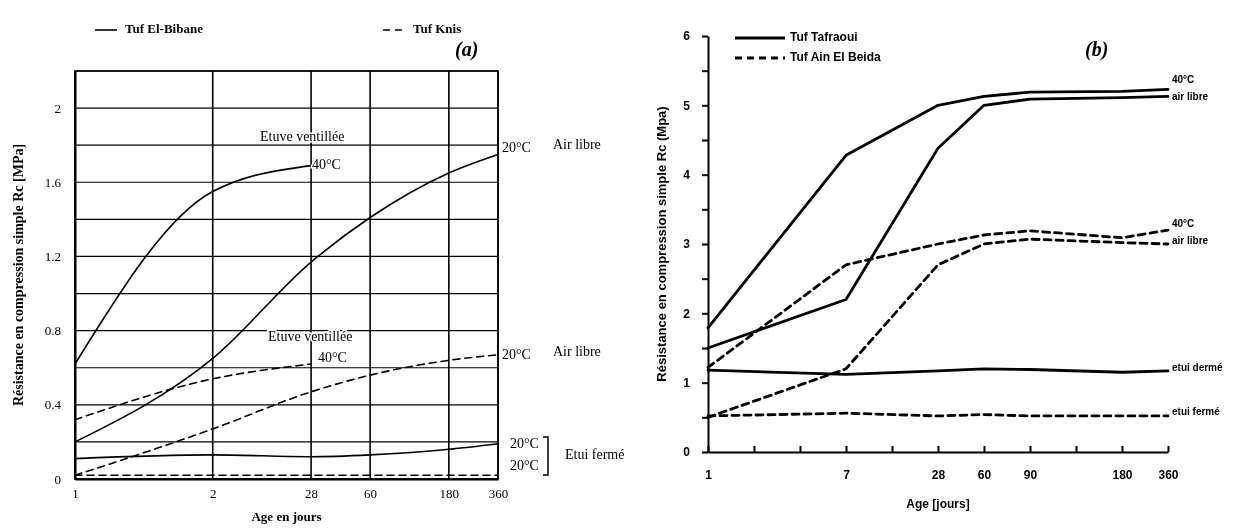 The width and height of the screenshot is (1260, 529). What do you see at coordinates (1196, 411) in the screenshot?
I see `text: etui fermé` at bounding box center [1196, 411].